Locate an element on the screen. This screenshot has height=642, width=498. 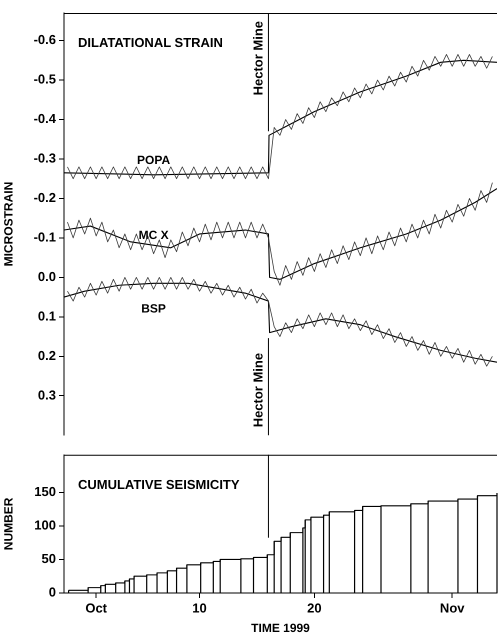
y-tick-label: 100 is located at coordinates (45, 524).